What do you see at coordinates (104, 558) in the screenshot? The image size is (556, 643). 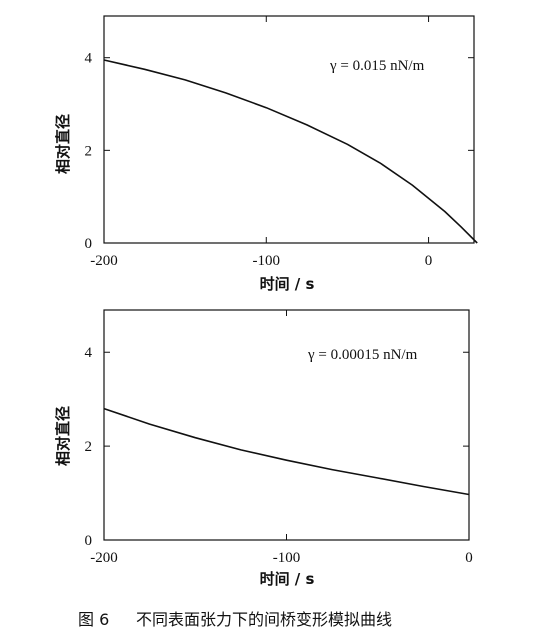 I see `x-tick-label-bottom: -200` at bounding box center [104, 558].